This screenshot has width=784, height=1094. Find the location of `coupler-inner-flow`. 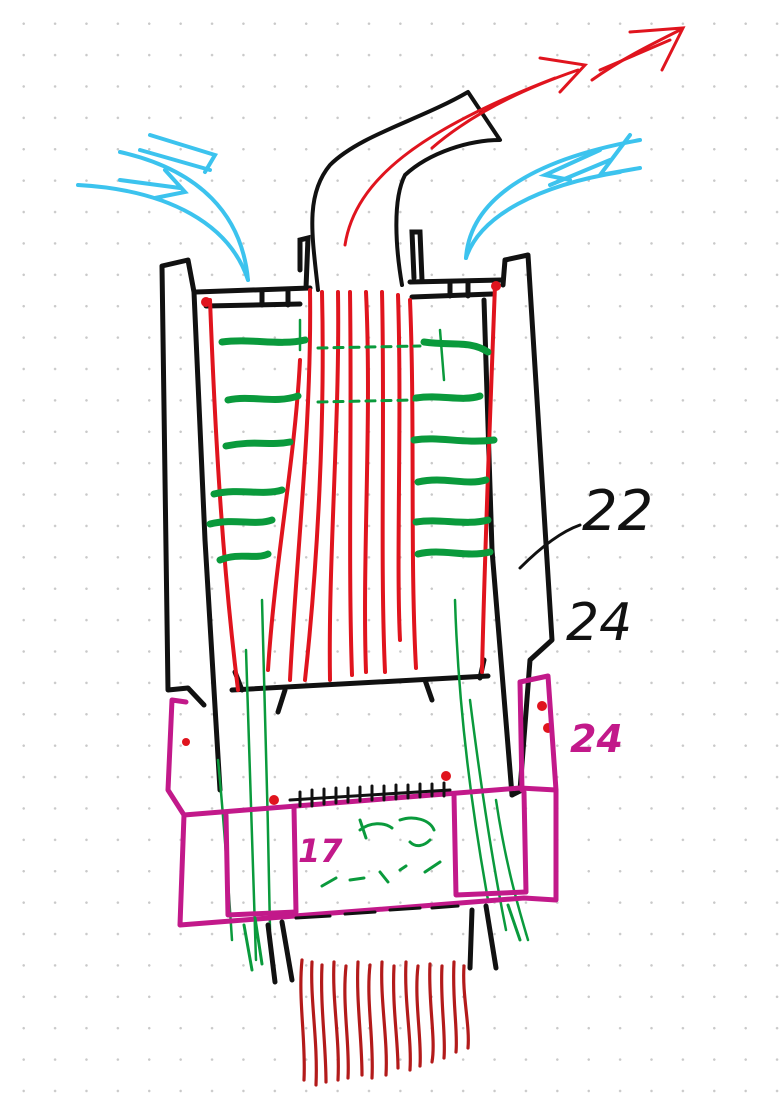

coupler-inner-flow is located at coordinates (381, 852).